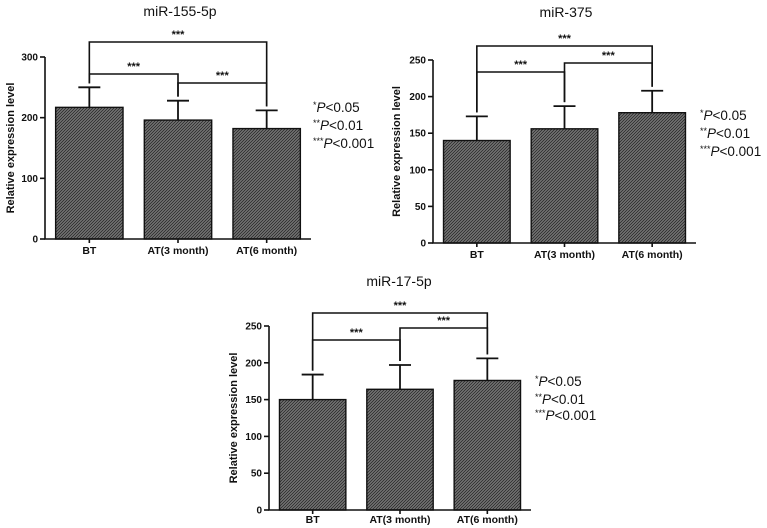 Image resolution: width=767 pixels, height=528 pixels. I want to click on chart-title: miR-17-5p, so click(399, 281).